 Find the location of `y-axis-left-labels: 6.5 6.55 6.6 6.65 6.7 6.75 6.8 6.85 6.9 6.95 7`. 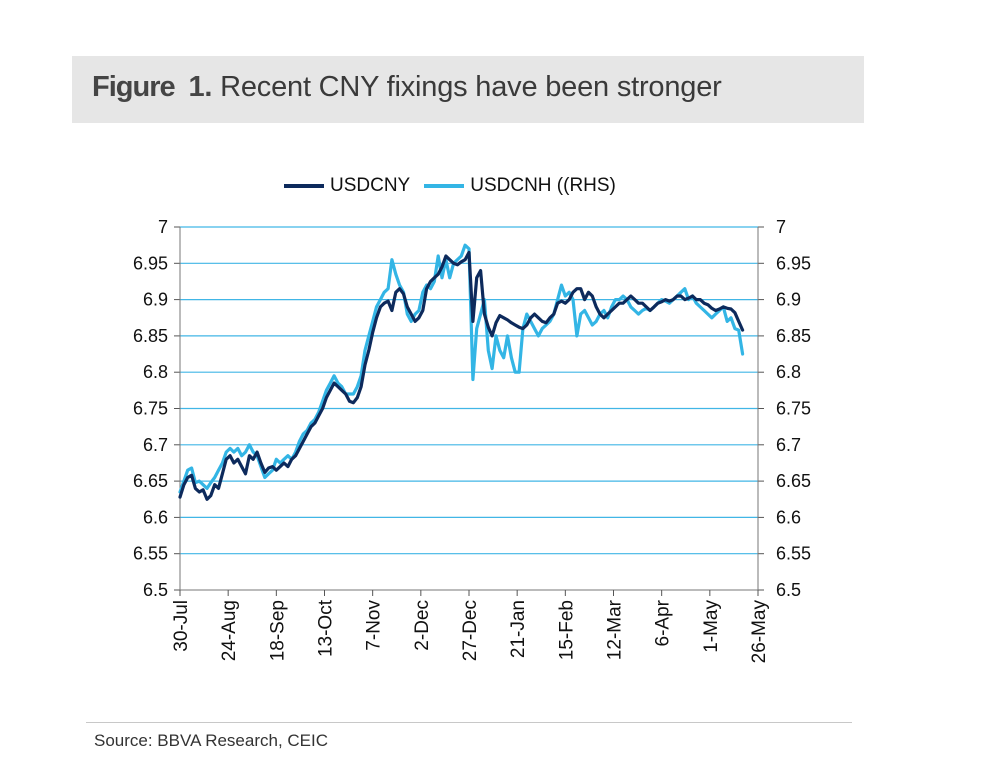

y-axis-left-labels: 6.5 6.55 6.6 6.65 6.7 6.75 6.8 6.85 6.9 6.95 7 is located at coordinates (150, 408).